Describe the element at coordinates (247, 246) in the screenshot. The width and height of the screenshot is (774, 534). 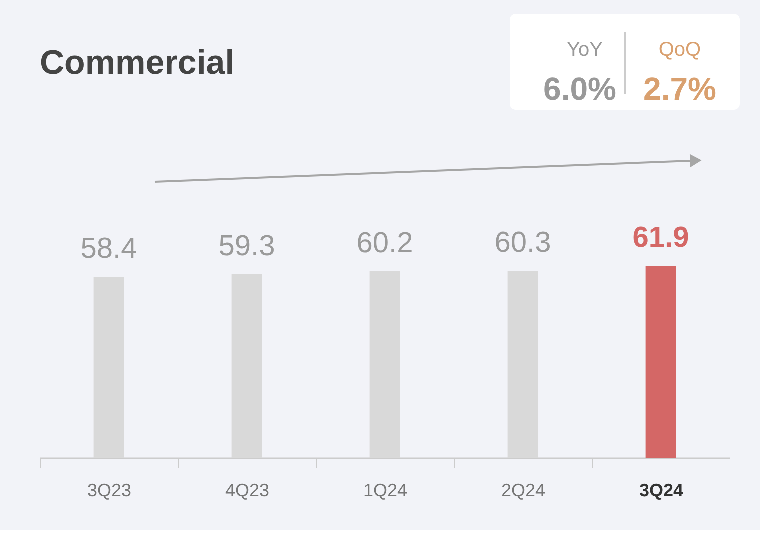
I see `data-label: 59.3` at that location.